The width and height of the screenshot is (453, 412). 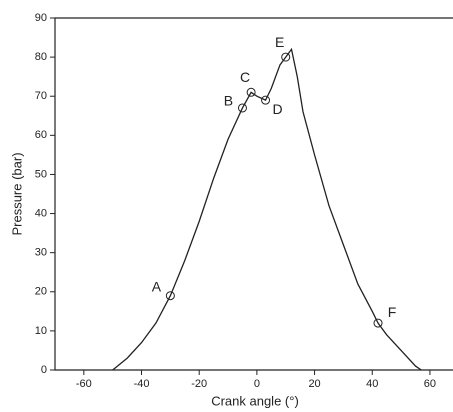 What do you see at coordinates (41, 57) in the screenshot?
I see `y-tick-label: 80` at bounding box center [41, 57].